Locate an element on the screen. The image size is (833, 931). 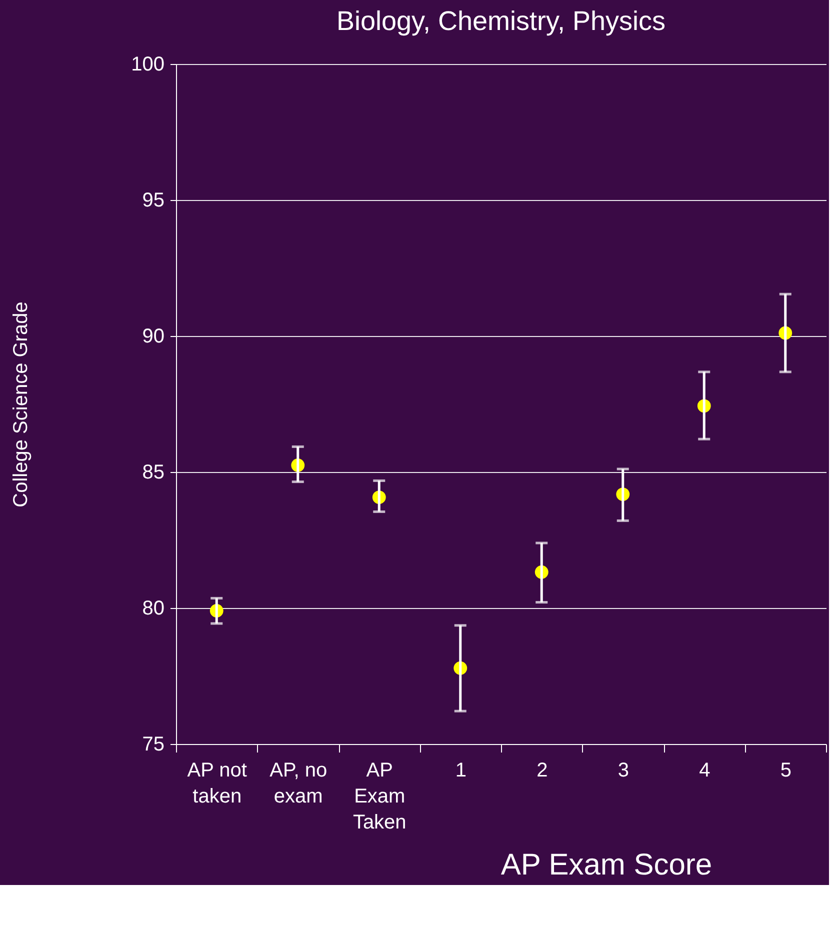
y-tick-label: 90 is located at coordinates (153, 337).